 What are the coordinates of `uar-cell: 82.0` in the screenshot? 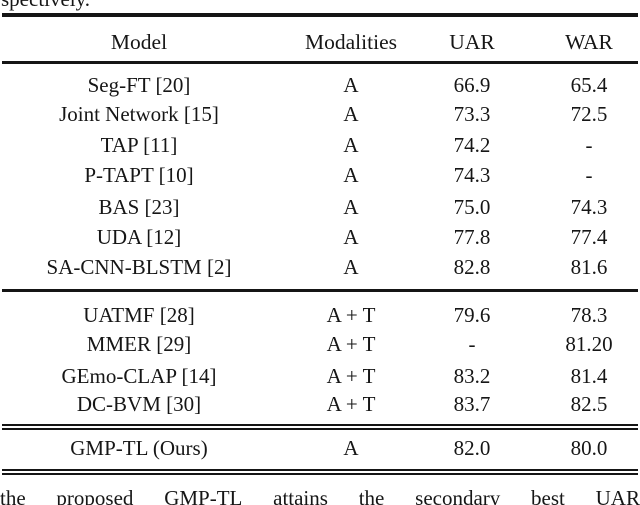 It's located at (472, 448).